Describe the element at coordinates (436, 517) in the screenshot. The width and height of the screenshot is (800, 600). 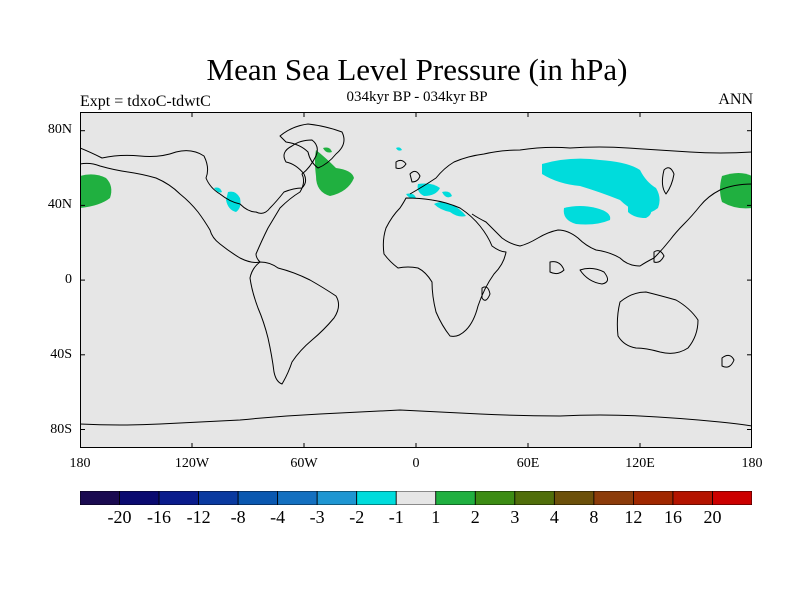
I see `colorbar-label: 1` at that location.